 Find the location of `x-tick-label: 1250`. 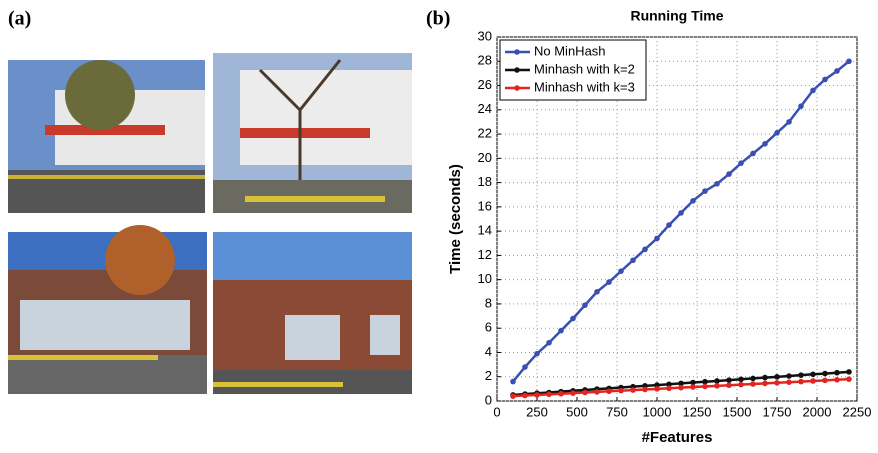

x-tick-label: 1250 is located at coordinates (697, 411).